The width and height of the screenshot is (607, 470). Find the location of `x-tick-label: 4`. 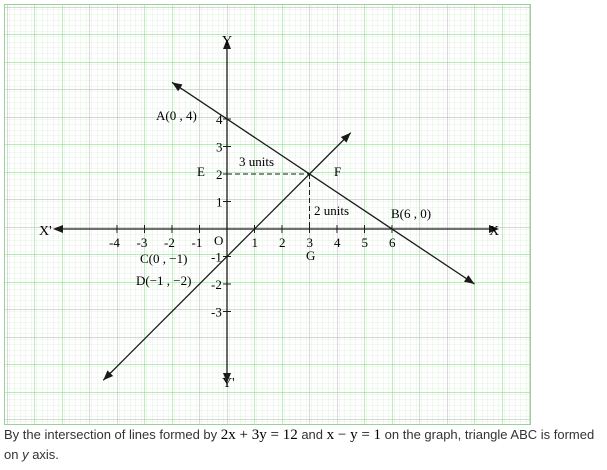

x-tick-label: 4 is located at coordinates (337, 242).